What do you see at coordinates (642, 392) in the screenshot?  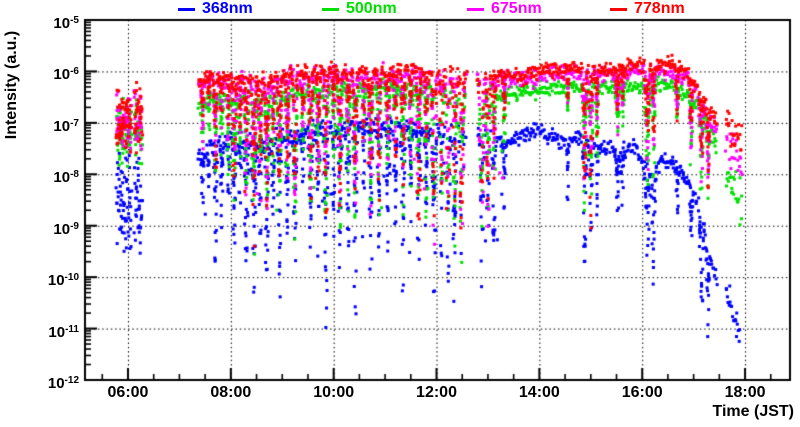 I see `x-tick-label: 16:00` at bounding box center [642, 392].